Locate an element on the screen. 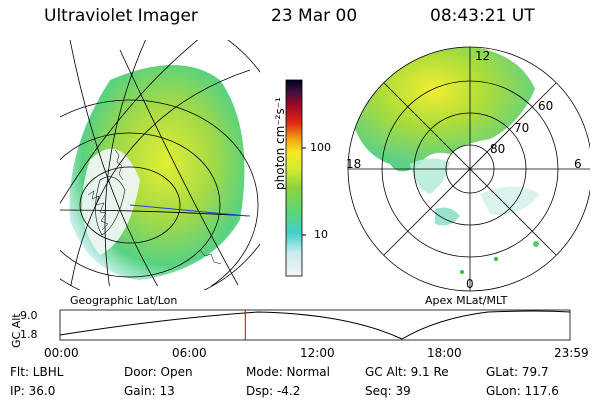 The image size is (600, 400). lat-label-80: 80 is located at coordinates (497, 149).